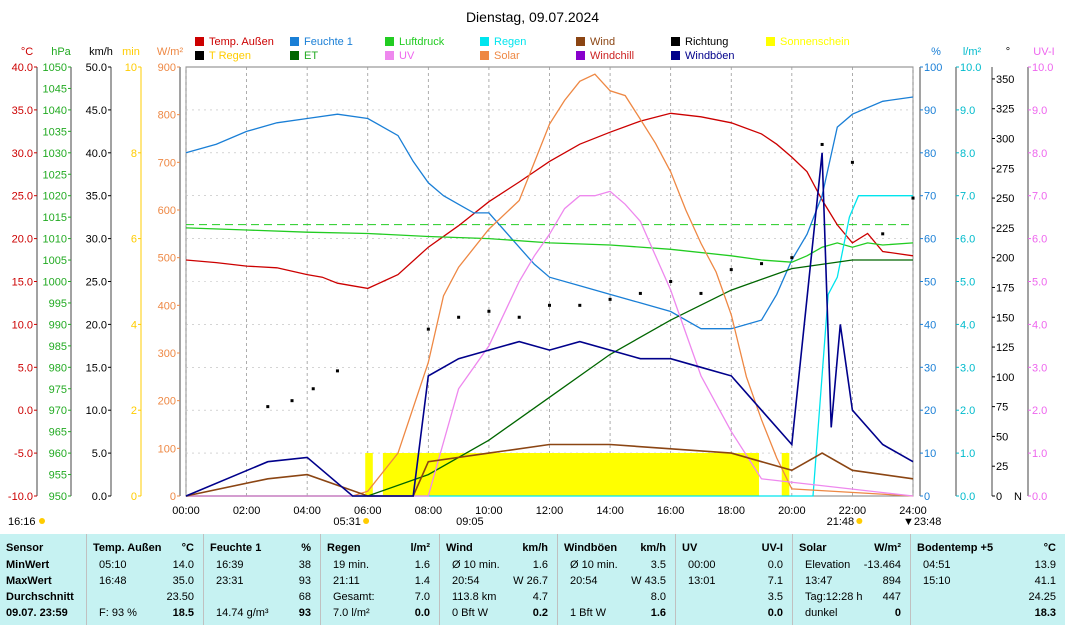  What do you see at coordinates (603, 42) in the screenshot?
I see `legend-label: Wind` at bounding box center [603, 42].